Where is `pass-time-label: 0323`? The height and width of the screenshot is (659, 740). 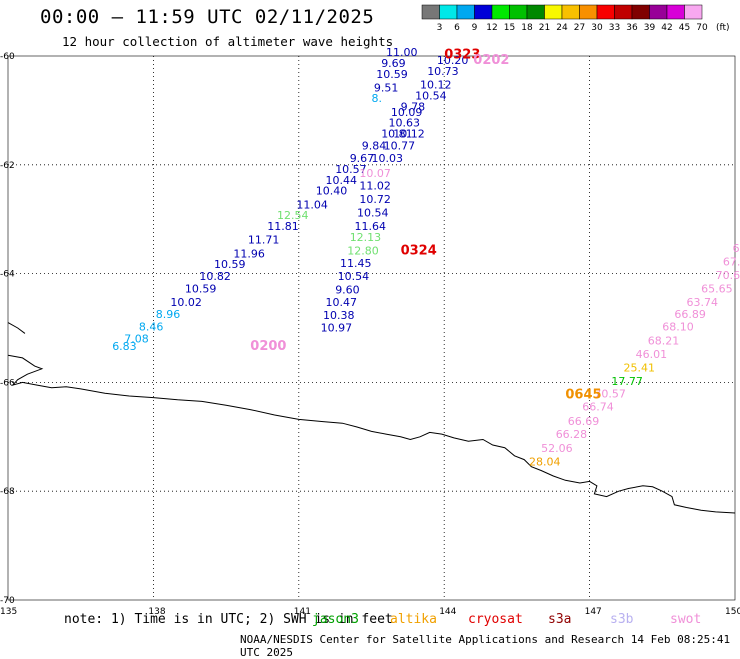
pass-time-label: 0323 is located at coordinates (462, 55).